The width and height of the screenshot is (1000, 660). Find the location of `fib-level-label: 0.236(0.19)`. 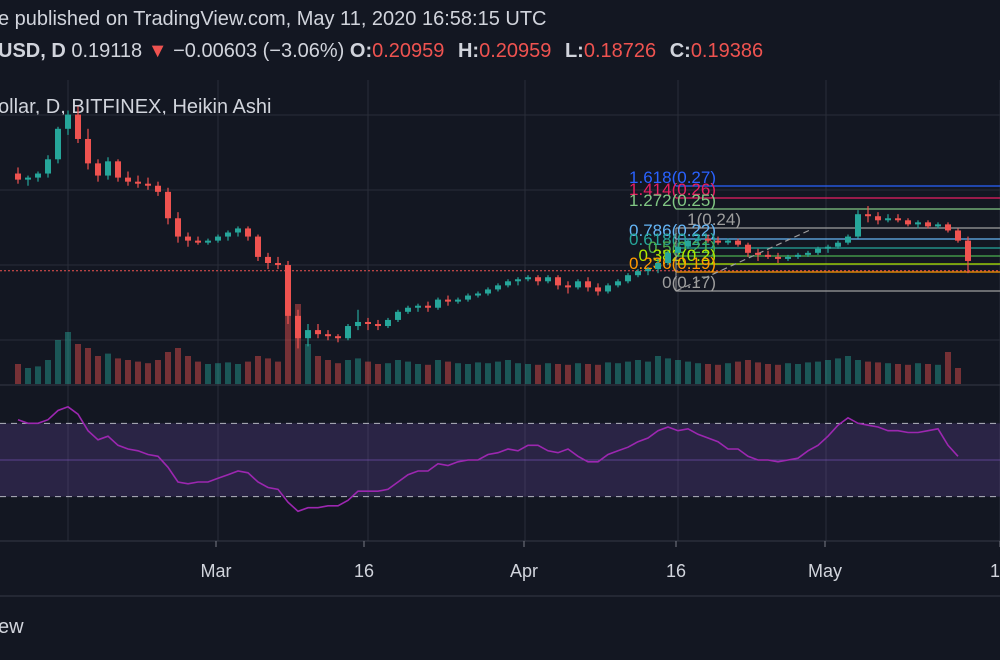

fib-level-label: 0.236(0.19) is located at coordinates (672, 263).